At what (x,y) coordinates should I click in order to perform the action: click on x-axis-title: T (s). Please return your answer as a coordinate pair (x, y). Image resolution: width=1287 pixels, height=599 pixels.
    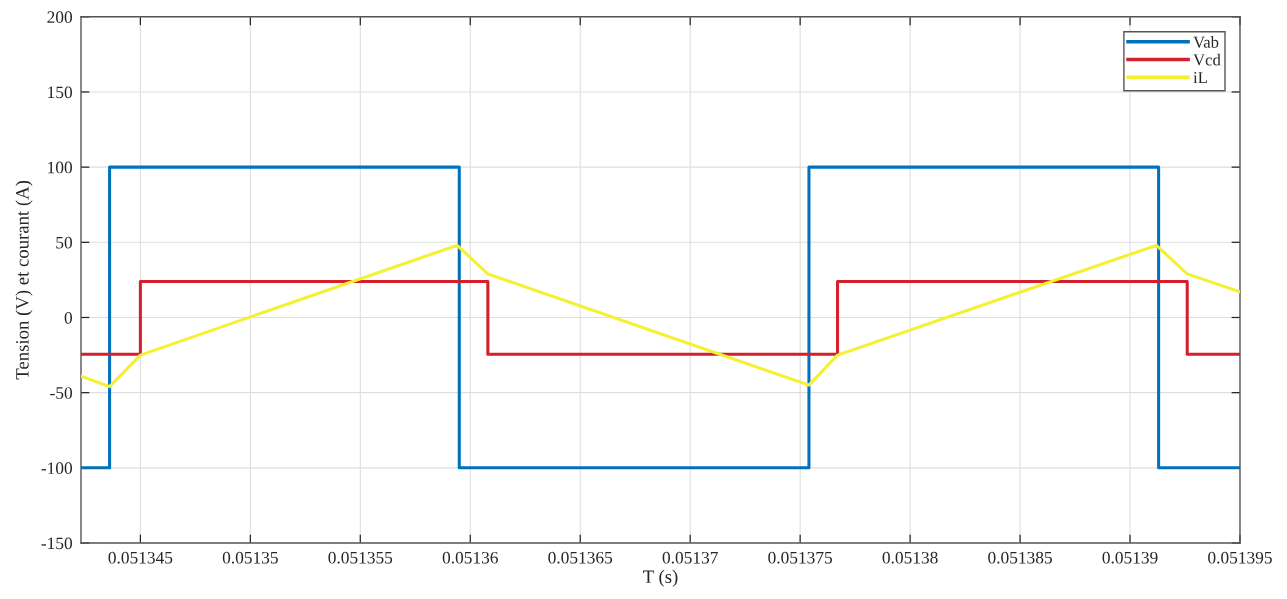
    Looking at the image, I should click on (660, 578).